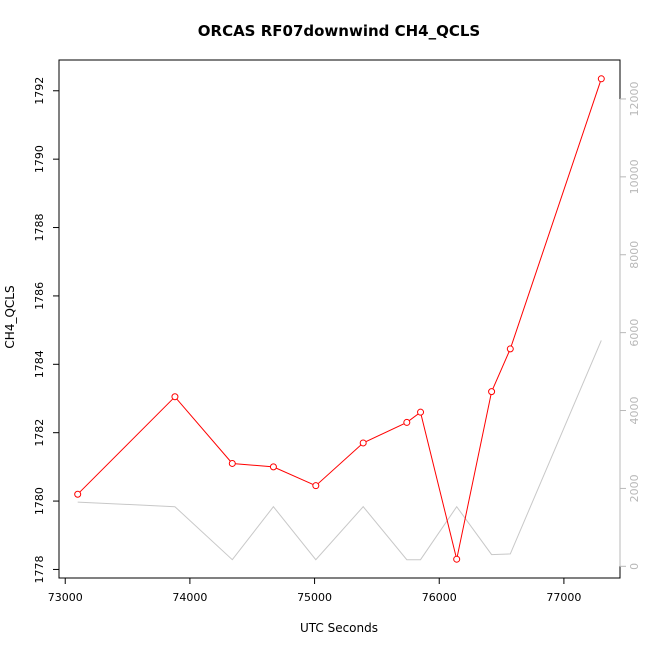  Describe the element at coordinates (634, 98) in the screenshot. I see `y2-tick-label: 12000` at that location.